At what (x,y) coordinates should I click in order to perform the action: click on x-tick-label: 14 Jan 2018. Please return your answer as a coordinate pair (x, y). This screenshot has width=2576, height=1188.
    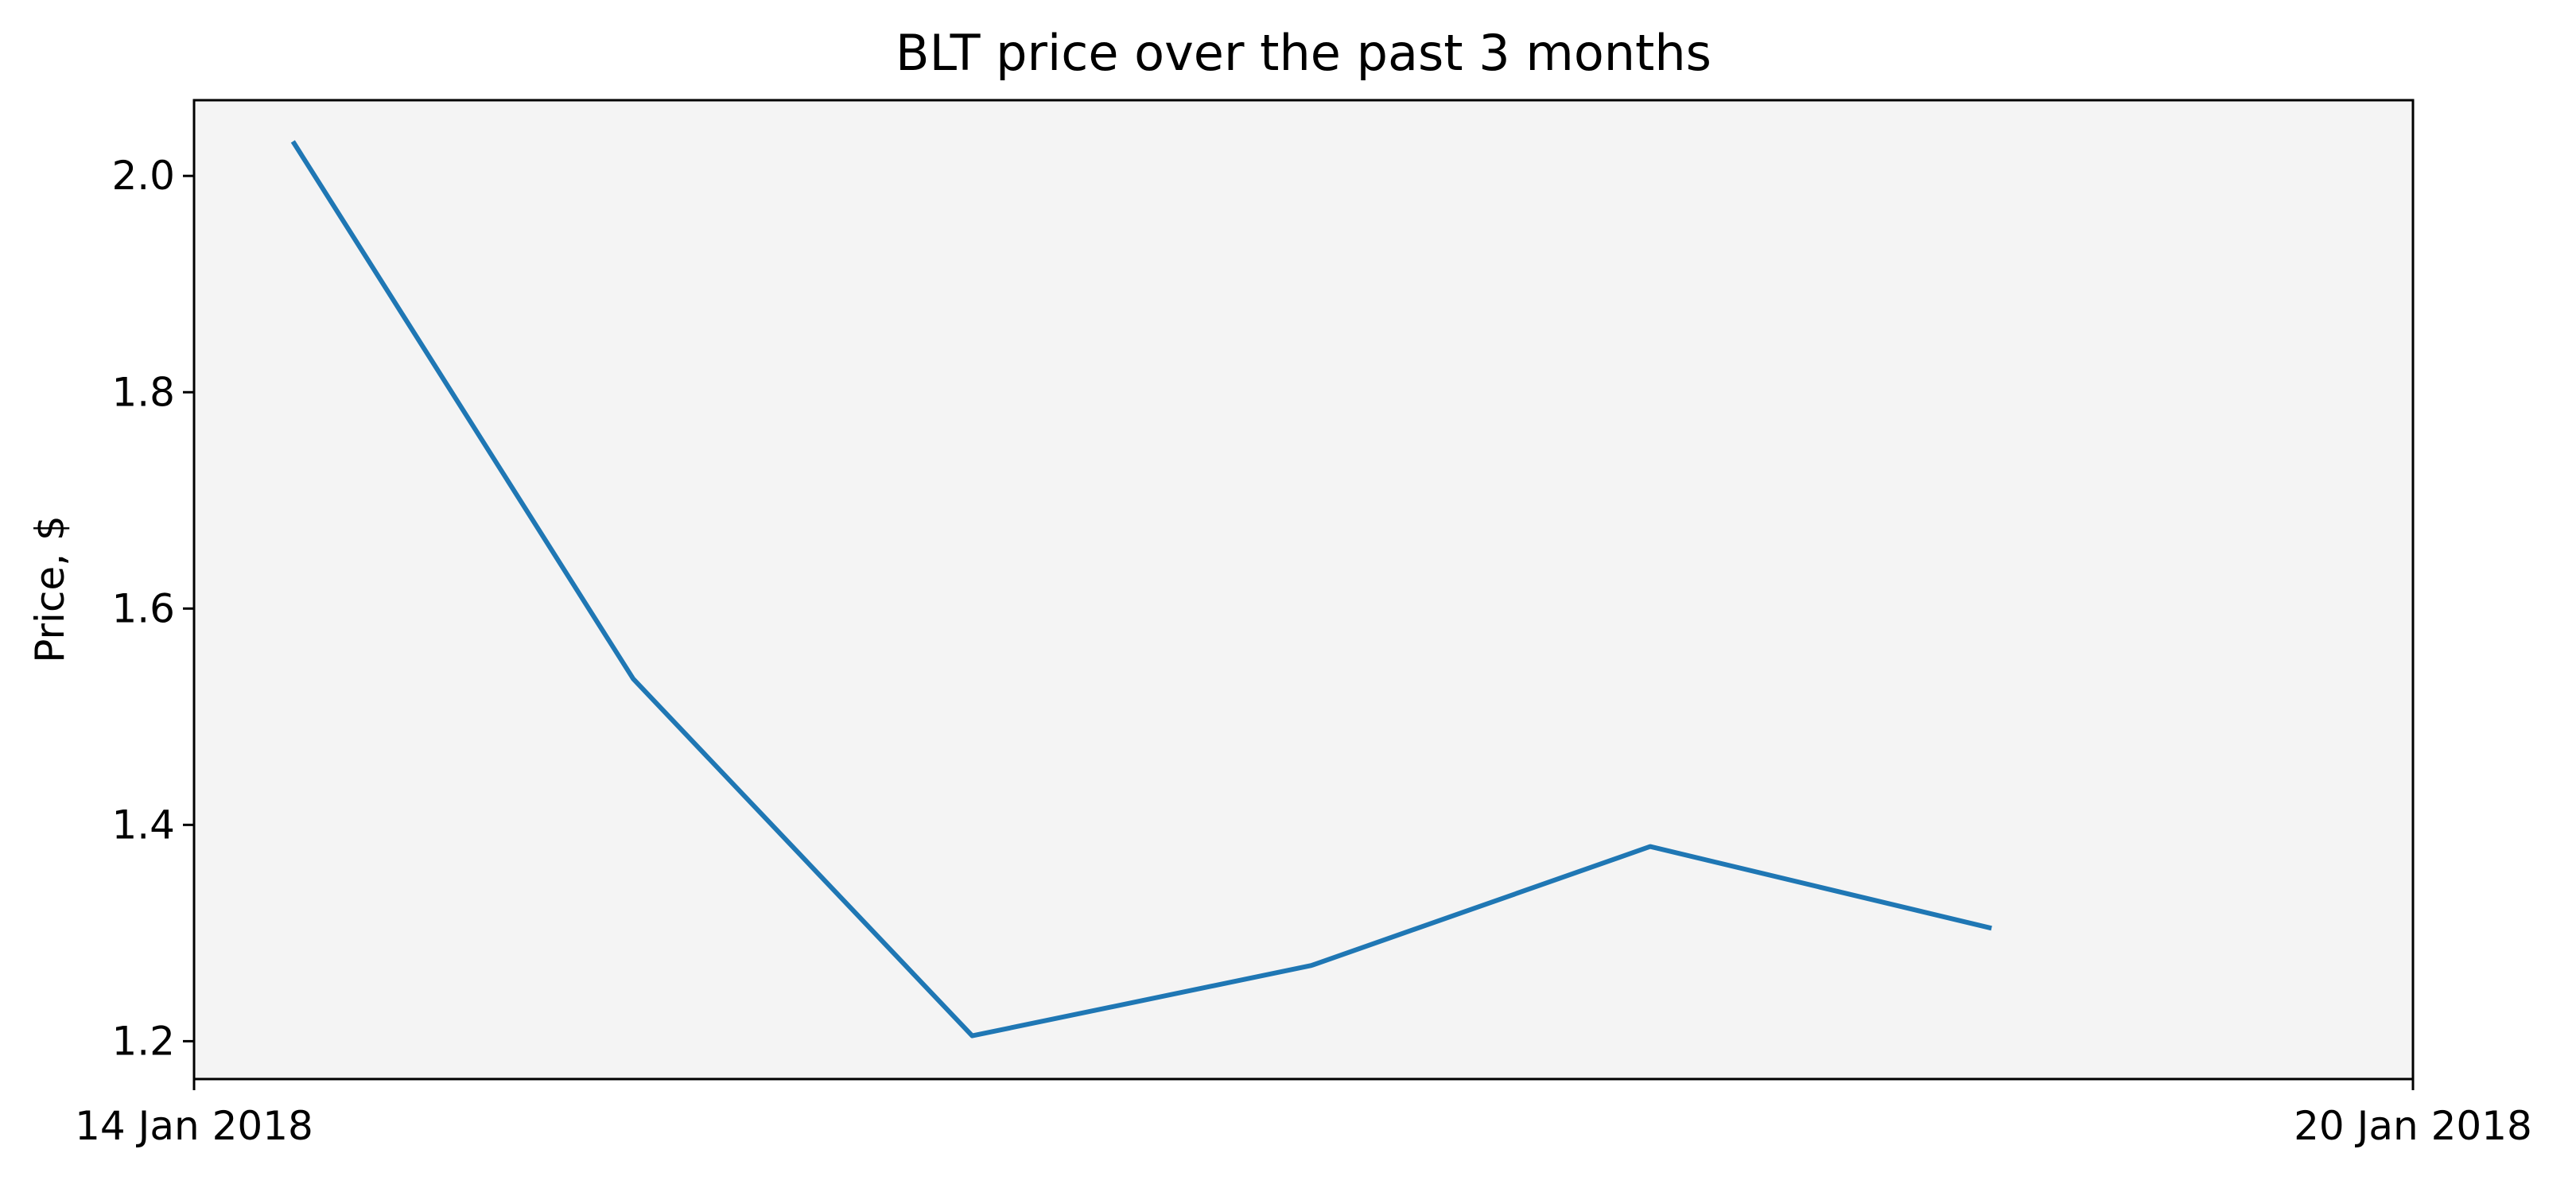
    Looking at the image, I should click on (194, 1126).